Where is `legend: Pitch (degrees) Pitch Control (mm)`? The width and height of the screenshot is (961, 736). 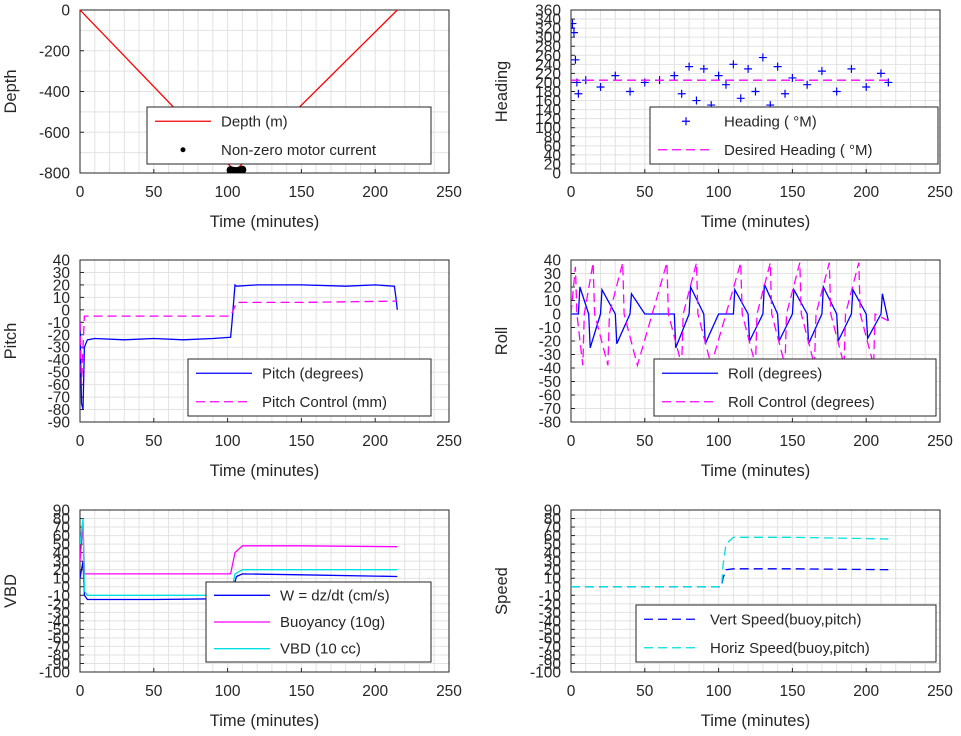
legend: Pitch (degrees) Pitch Control (mm) is located at coordinates (309, 387).